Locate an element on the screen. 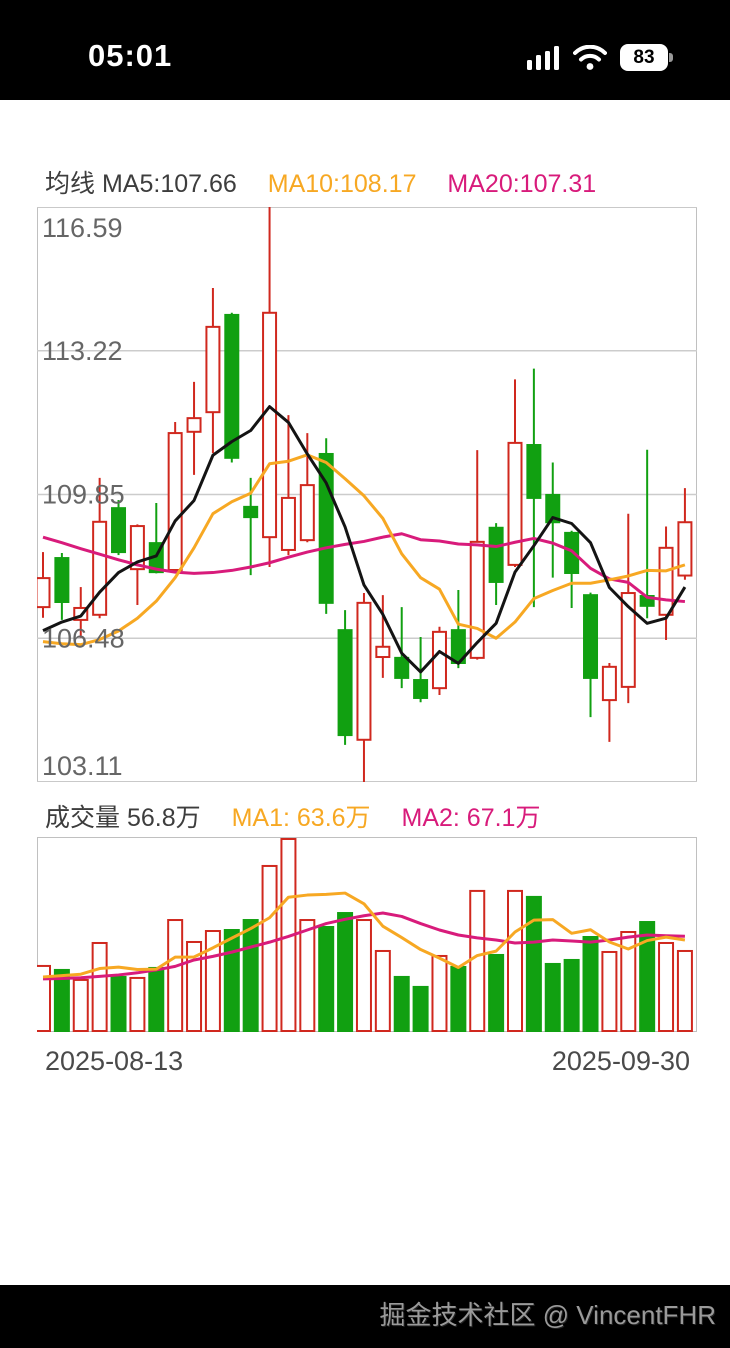 The width and height of the screenshot is (730, 1348). battery-icon: 83 is located at coordinates (646, 57).